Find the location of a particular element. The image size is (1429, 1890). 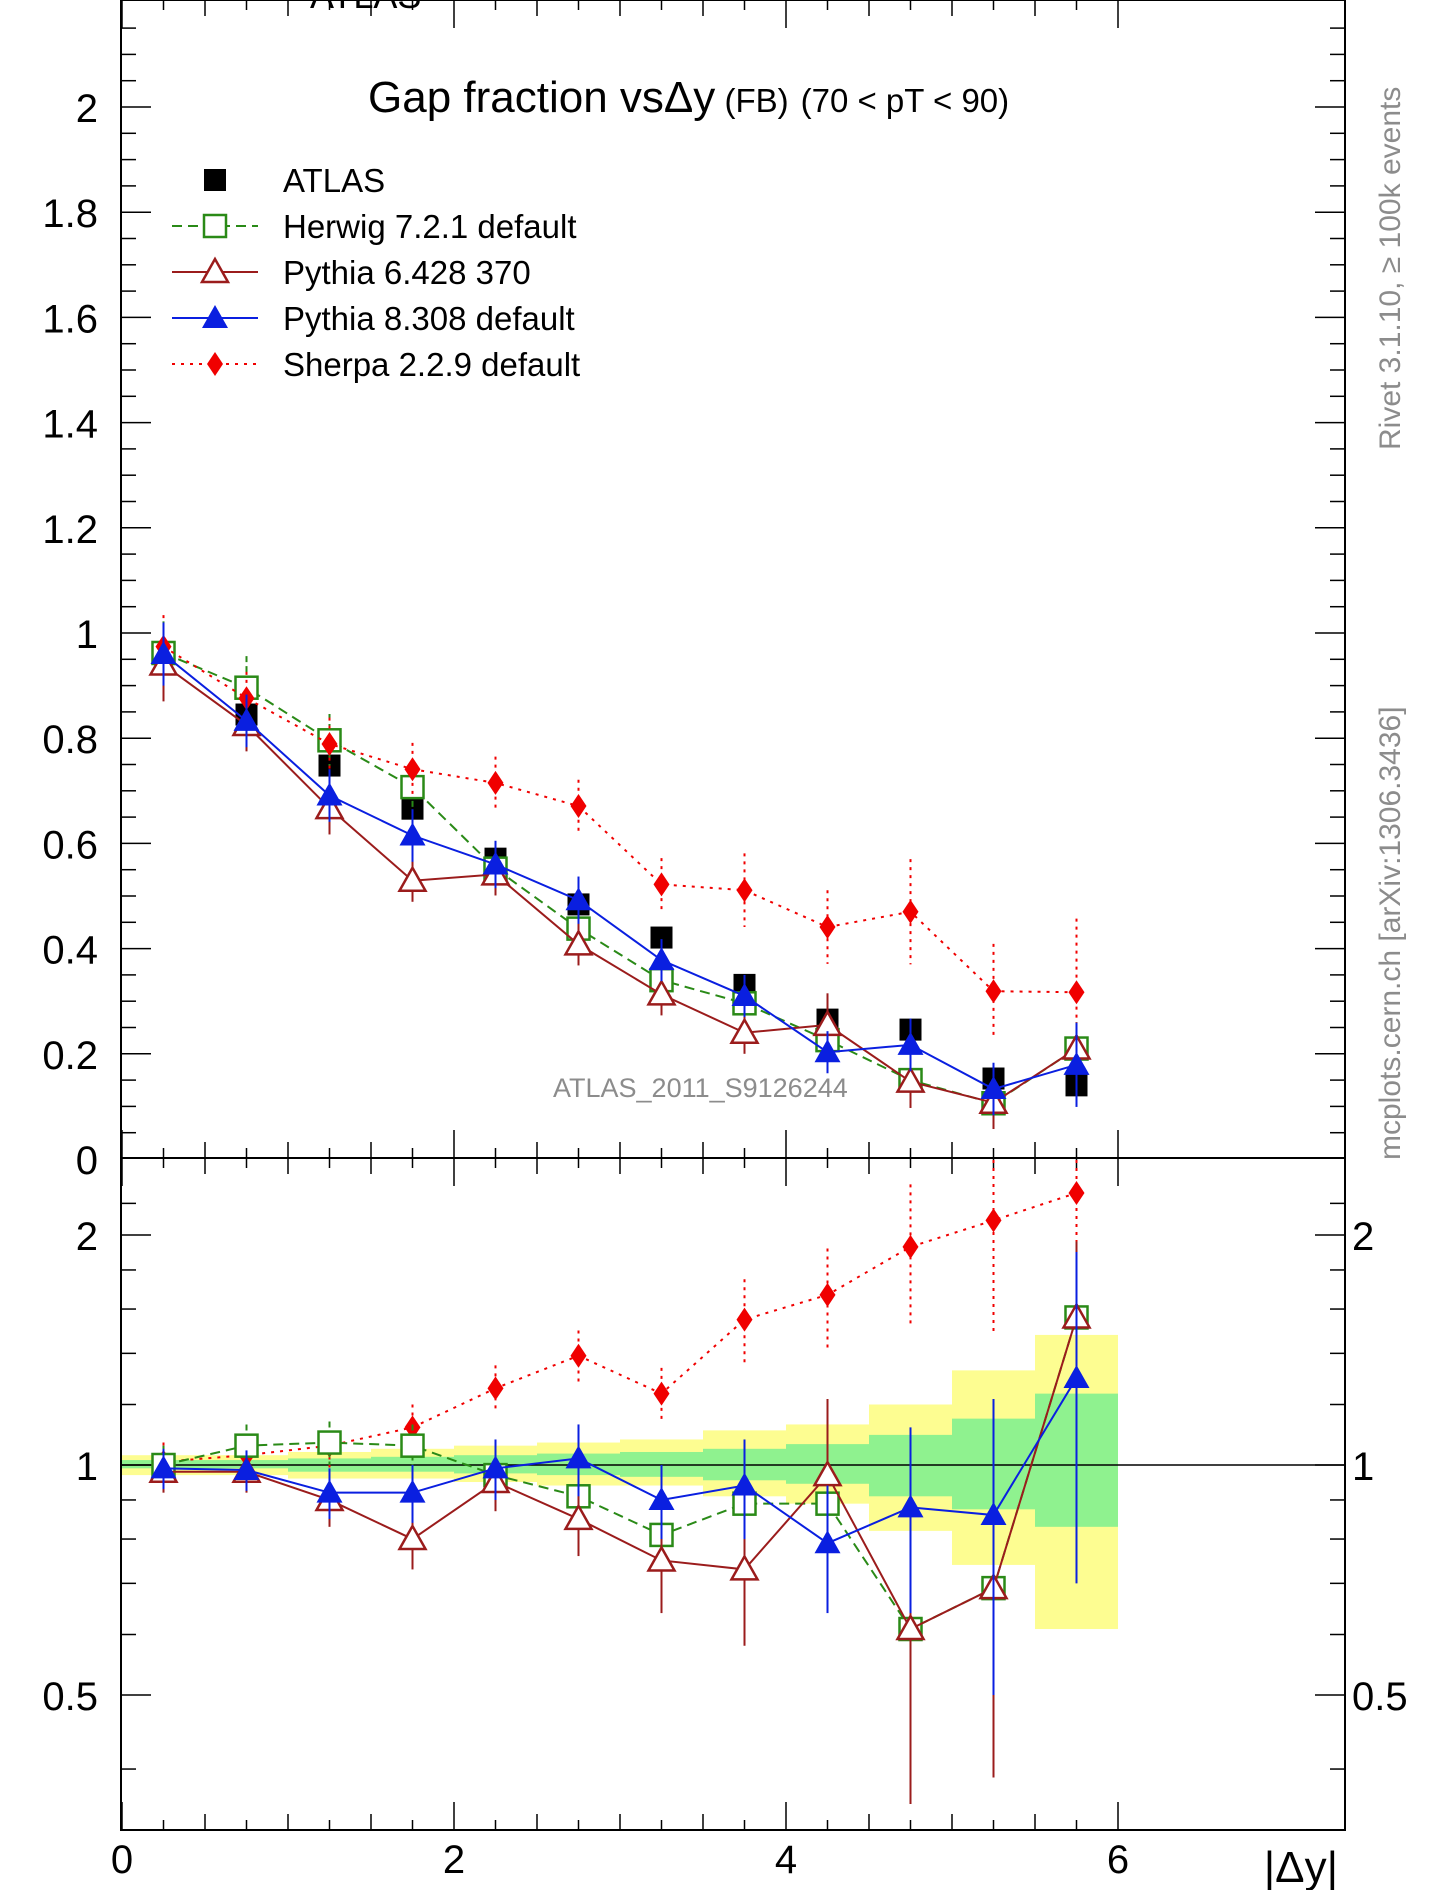

title-range: (70 < pT < 90) is located at coordinates (905, 100).